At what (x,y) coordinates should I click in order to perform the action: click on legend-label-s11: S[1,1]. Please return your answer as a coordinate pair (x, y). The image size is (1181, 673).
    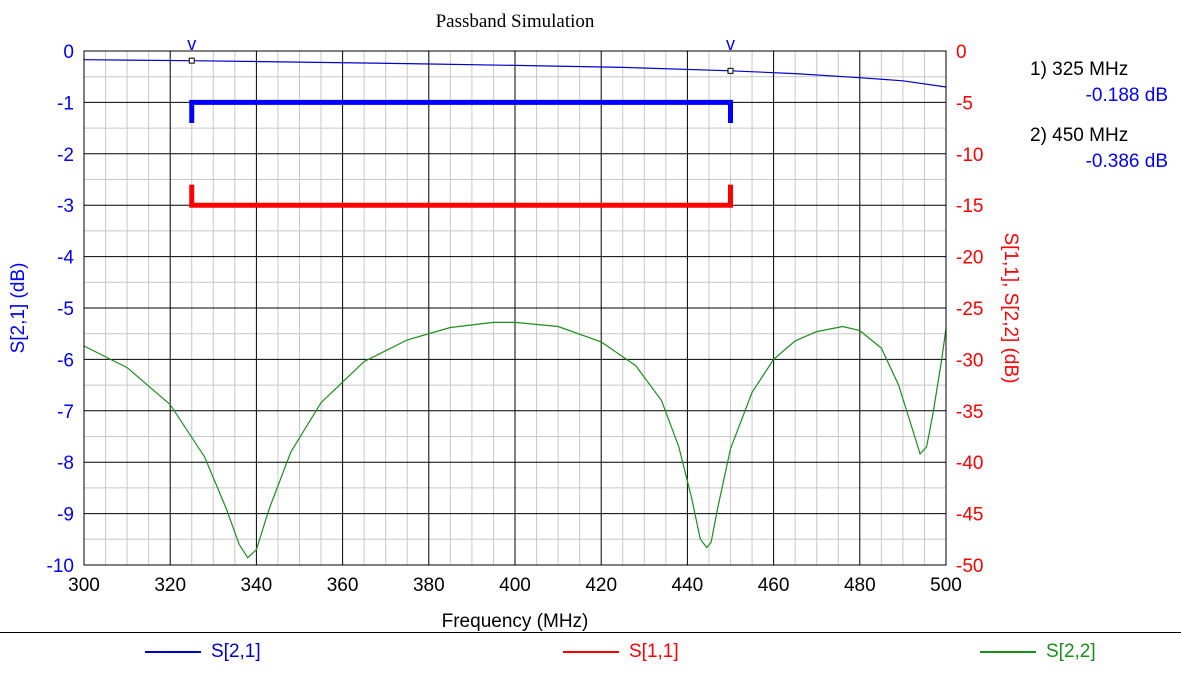
    Looking at the image, I should click on (654, 651).